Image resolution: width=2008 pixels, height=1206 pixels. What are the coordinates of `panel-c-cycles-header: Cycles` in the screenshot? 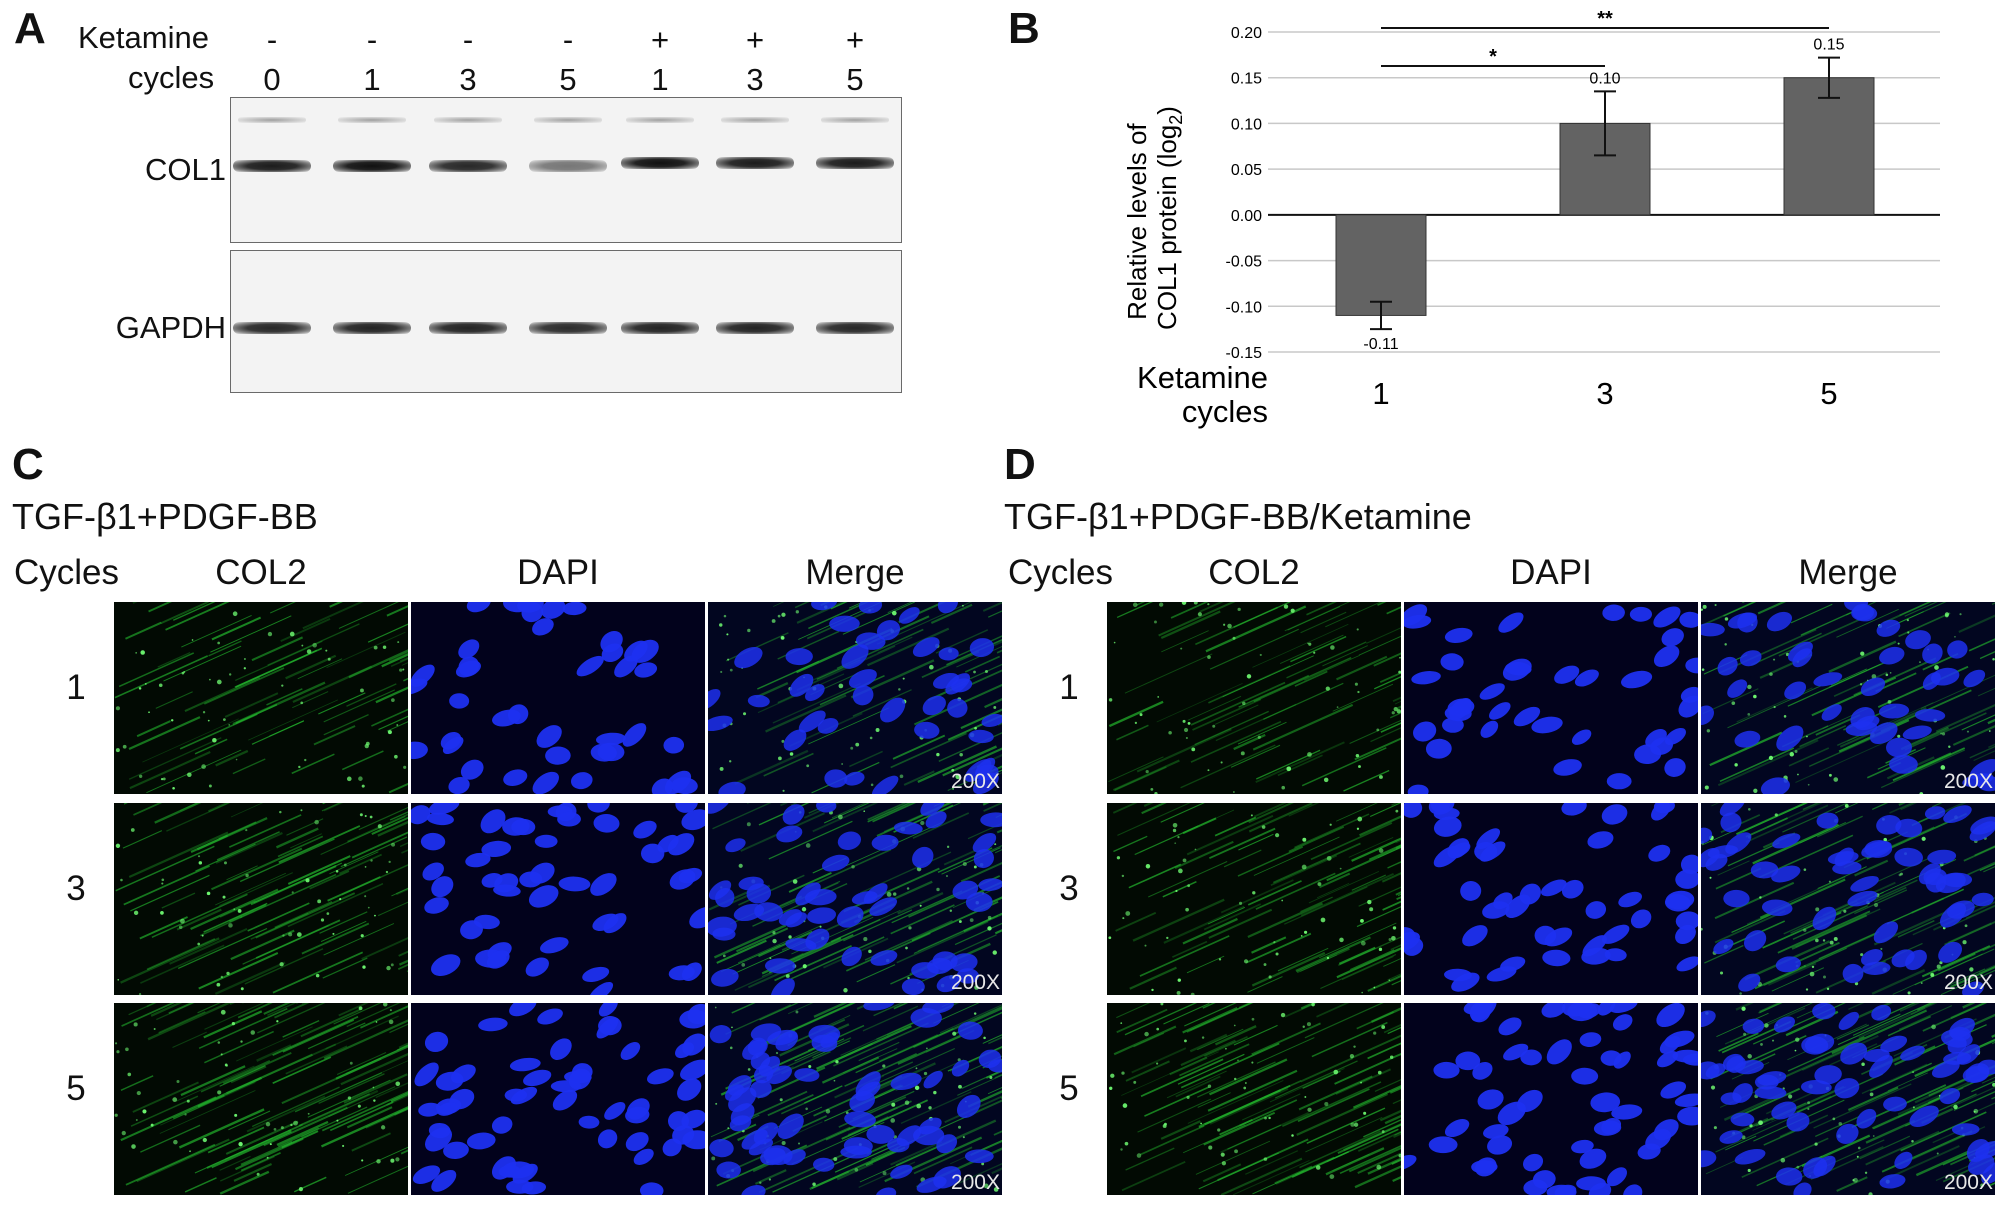 It's located at (67, 572).